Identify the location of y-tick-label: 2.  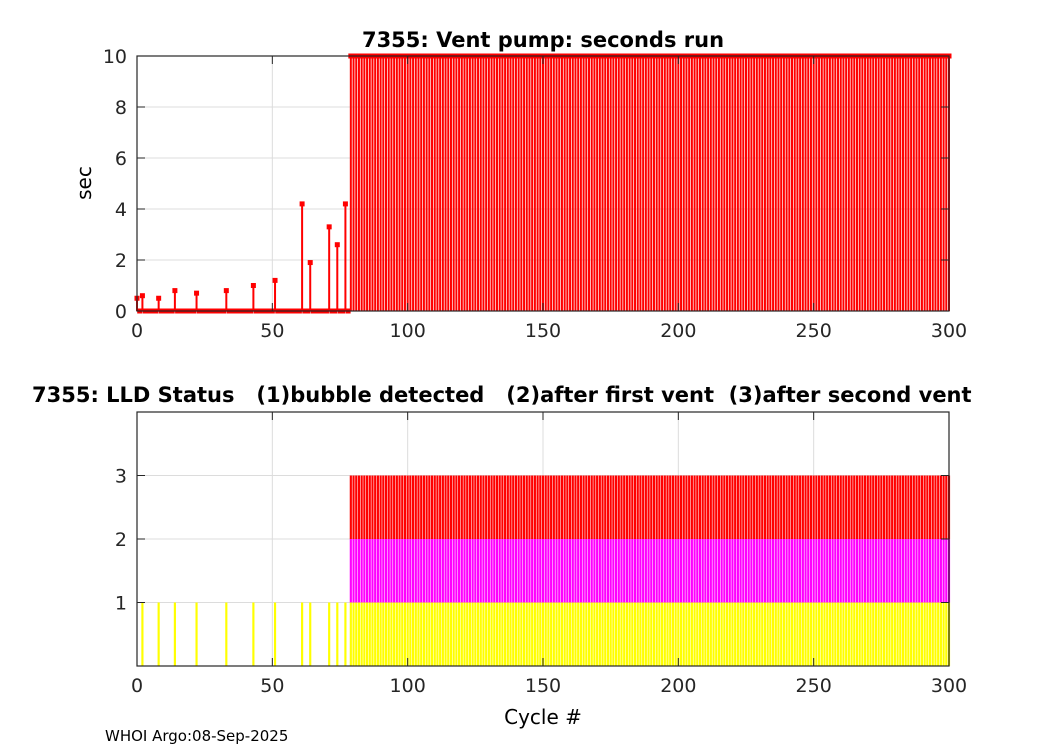
(121, 261).